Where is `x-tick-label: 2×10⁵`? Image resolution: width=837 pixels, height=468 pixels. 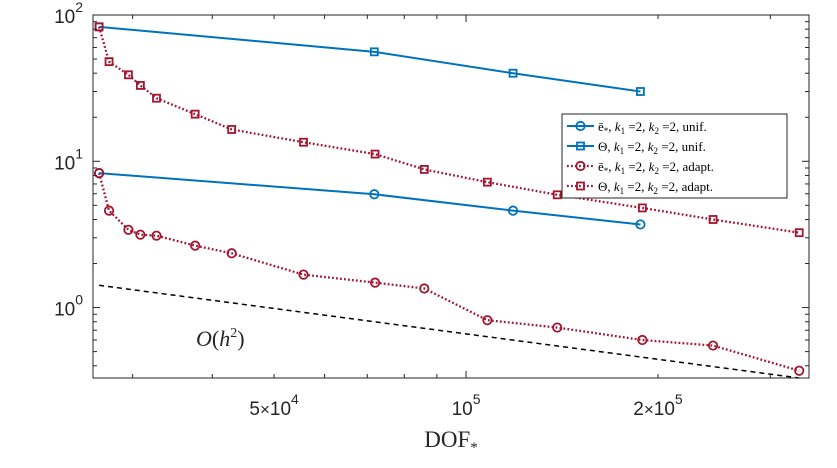 x-tick-label: 2×10⁵ is located at coordinates (658, 405).